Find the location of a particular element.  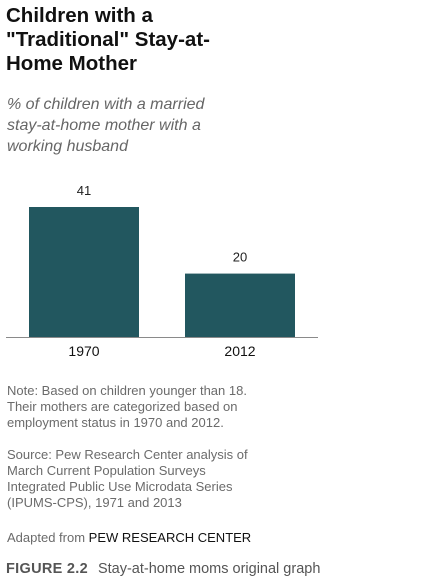

adapted-prefix: Adapted from is located at coordinates (46, 537).